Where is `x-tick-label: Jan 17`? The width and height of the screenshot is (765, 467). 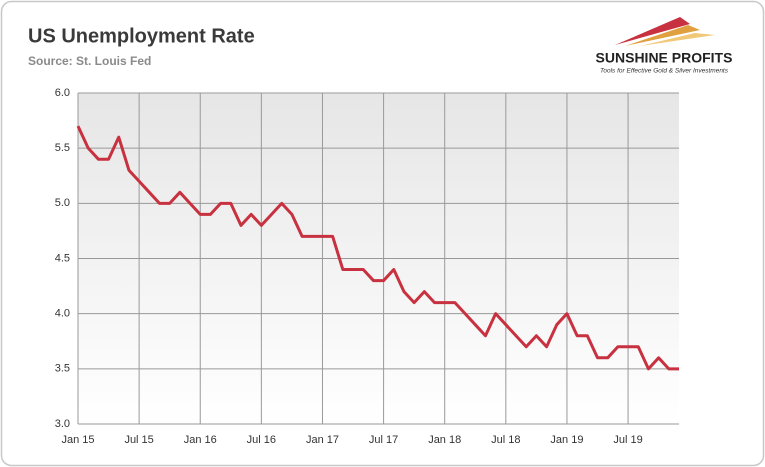
x-tick-label: Jan 17 is located at coordinates (322, 440).